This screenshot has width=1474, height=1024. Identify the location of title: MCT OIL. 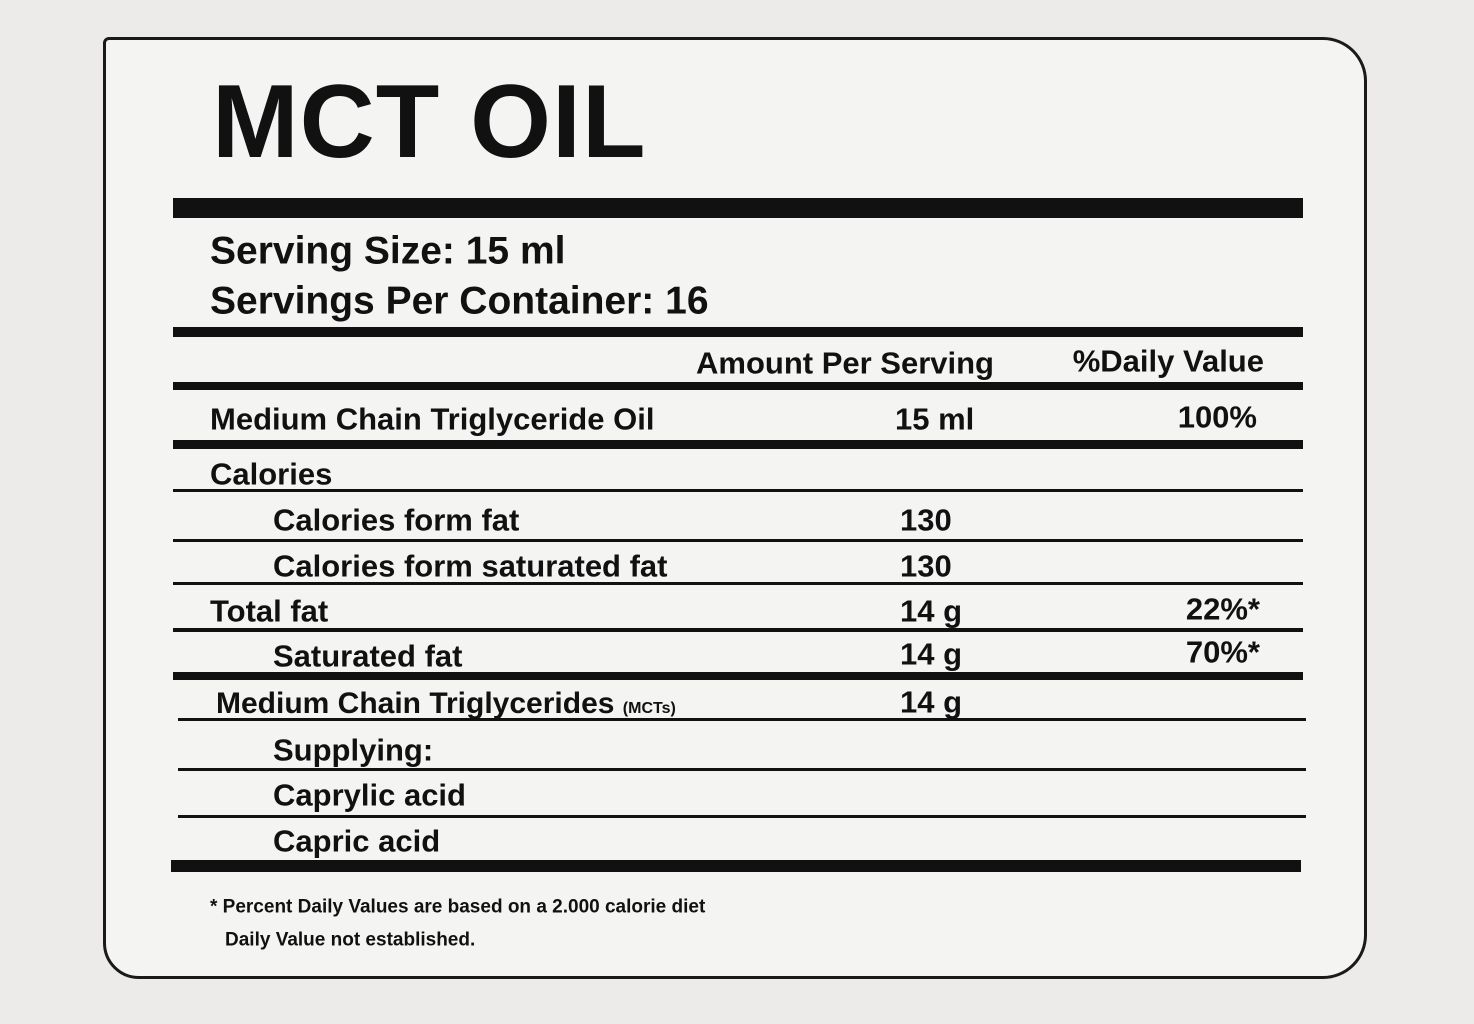
(429, 122).